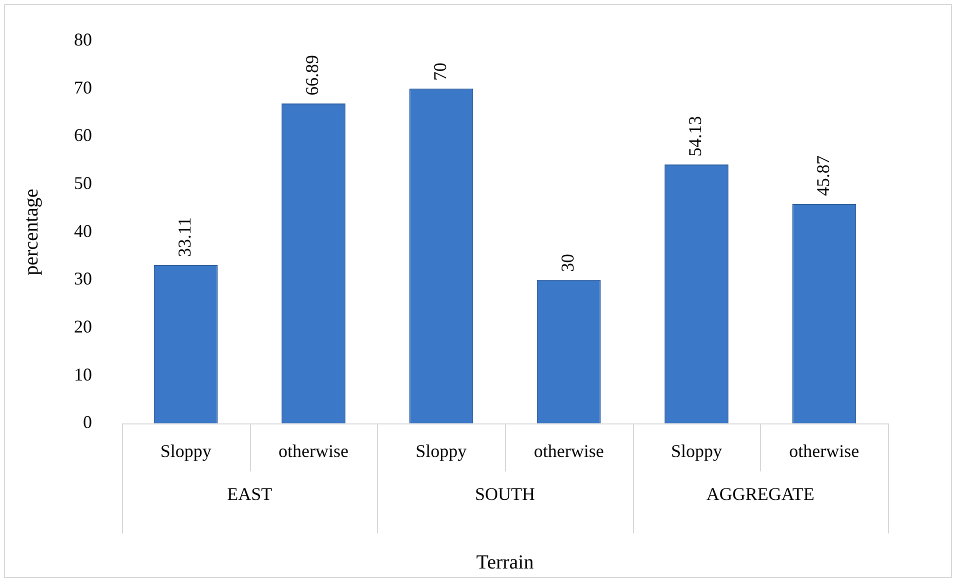 The image size is (958, 583). What do you see at coordinates (83, 135) in the screenshot?
I see `y-tick-label: 60` at bounding box center [83, 135].